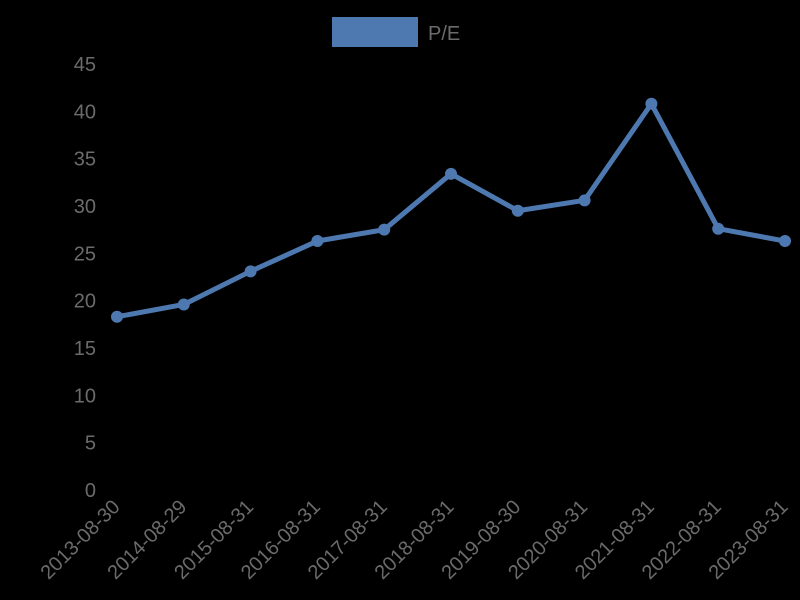  Describe the element at coordinates (375, 32) in the screenshot. I see `legend-swatch` at that location.